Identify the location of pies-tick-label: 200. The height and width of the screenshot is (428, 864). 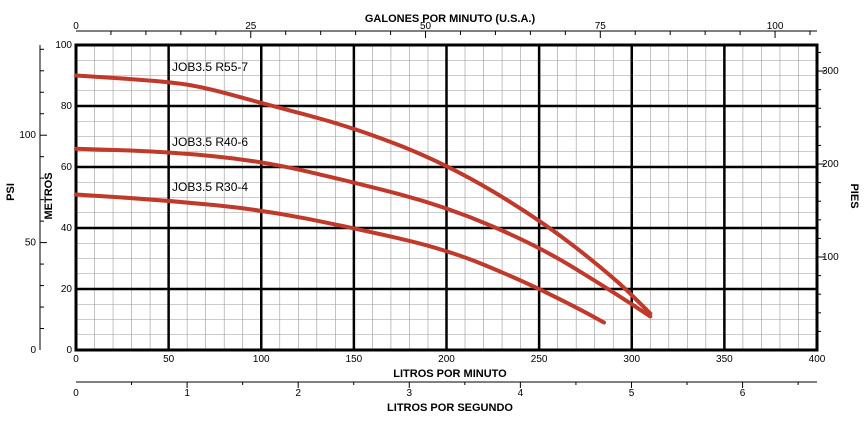
(830, 164).